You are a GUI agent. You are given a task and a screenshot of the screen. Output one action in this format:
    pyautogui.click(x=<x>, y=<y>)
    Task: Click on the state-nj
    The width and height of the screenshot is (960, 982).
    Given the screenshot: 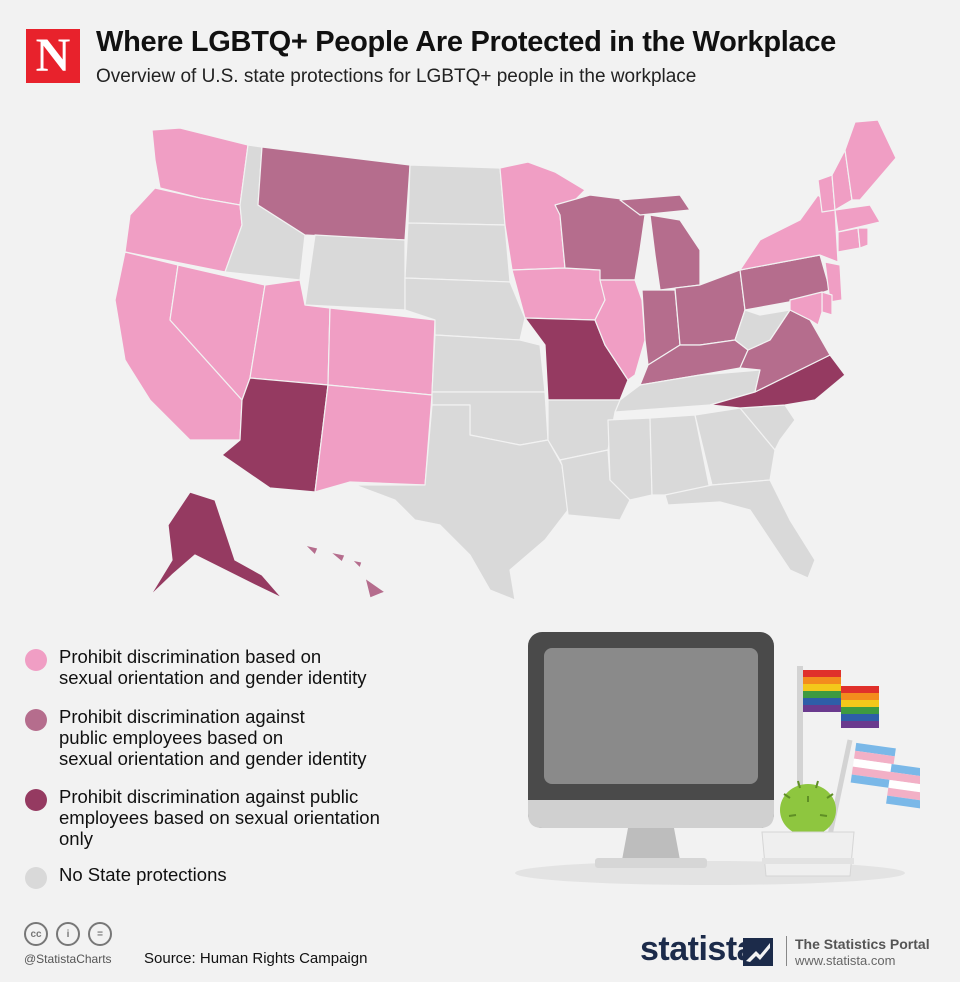 What is the action you would take?
    pyautogui.click(x=833, y=282)
    